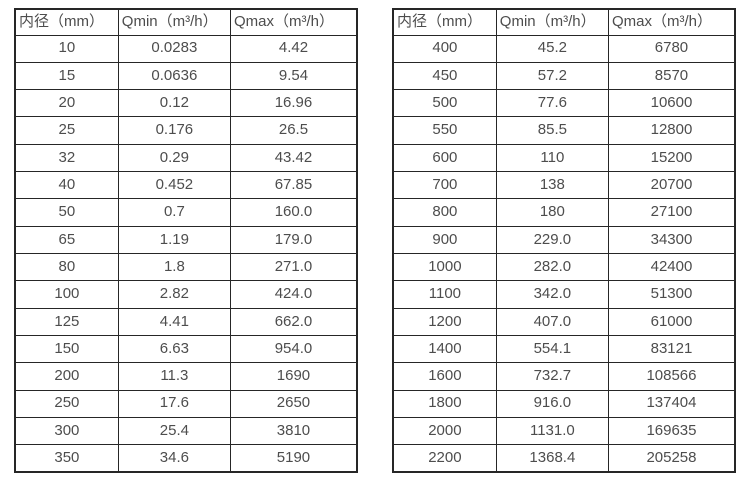 The width and height of the screenshot is (750, 483). I want to click on table-row: 350 34.6 5190, so click(186, 458).